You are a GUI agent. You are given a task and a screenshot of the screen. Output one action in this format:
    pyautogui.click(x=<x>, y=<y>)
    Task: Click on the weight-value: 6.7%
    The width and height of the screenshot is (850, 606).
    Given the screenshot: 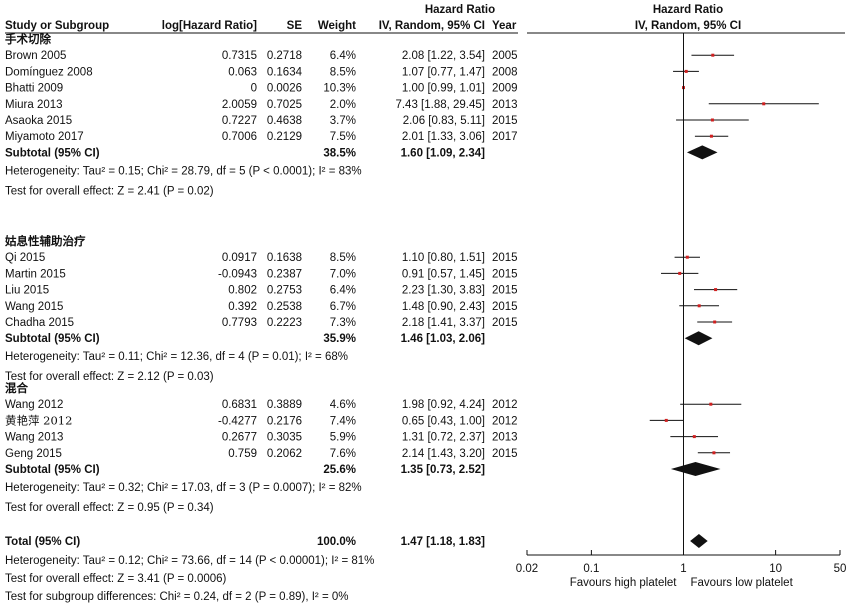 What is the action you would take?
    pyautogui.click(x=343, y=307)
    